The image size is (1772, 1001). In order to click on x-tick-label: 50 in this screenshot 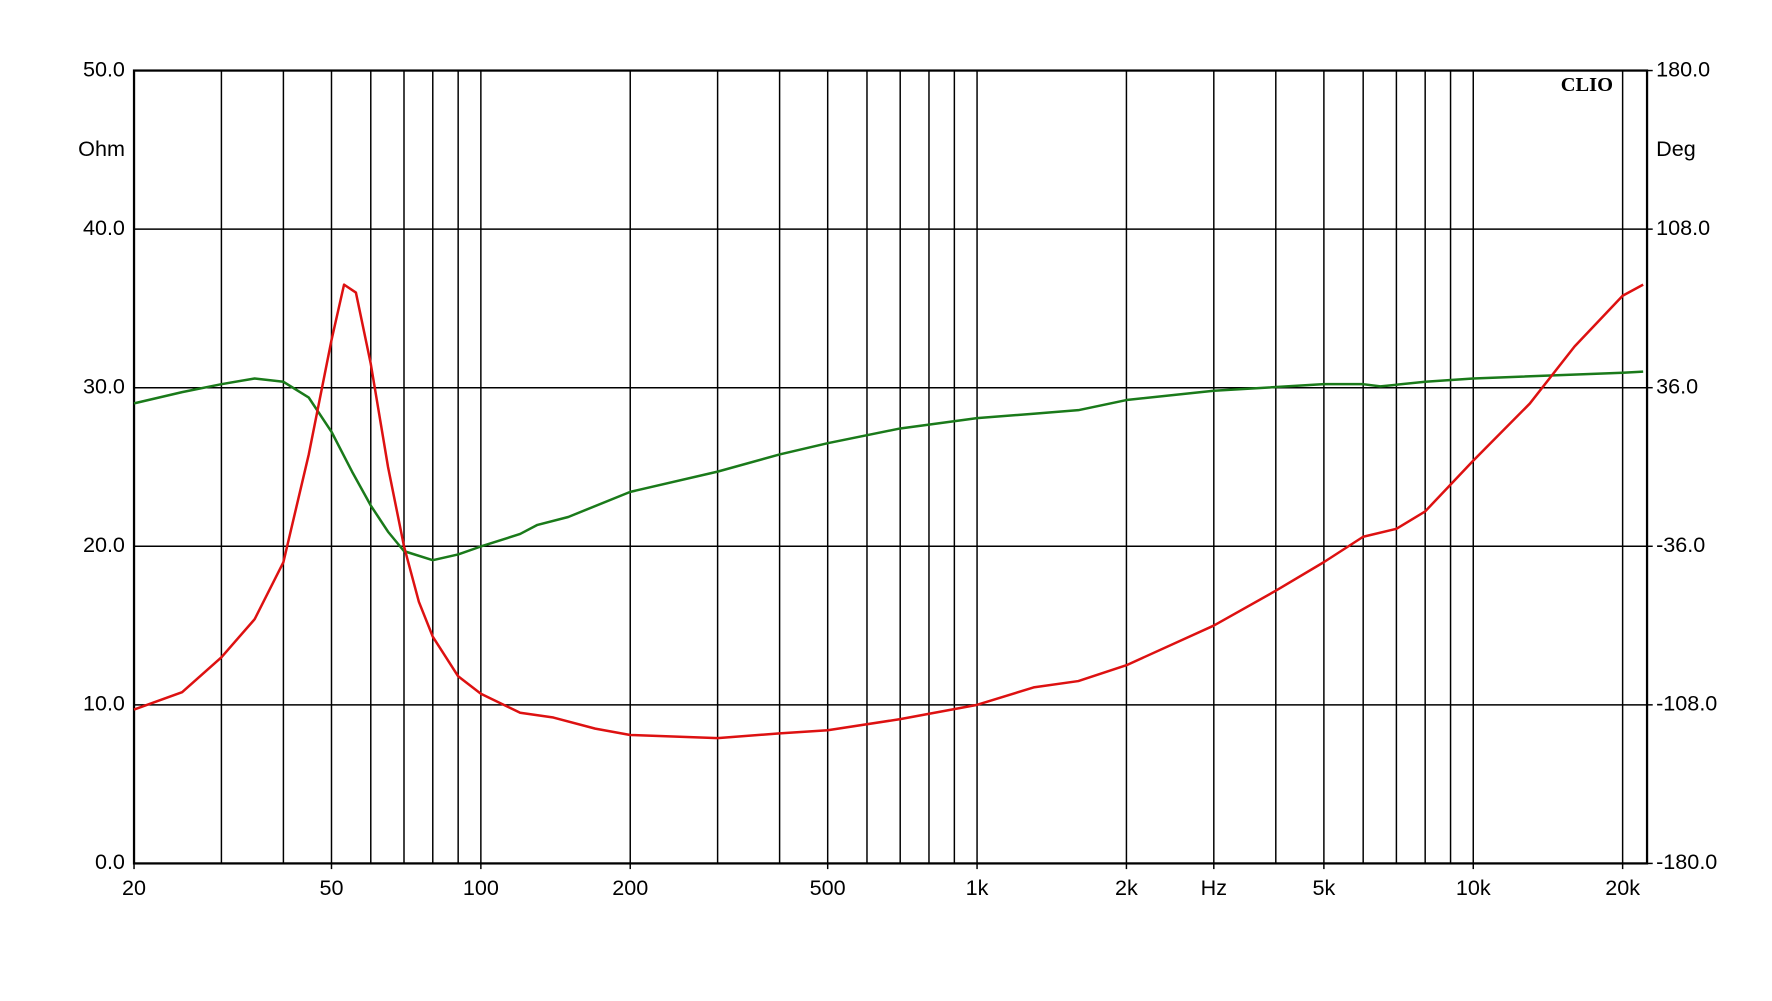, I will do `click(331, 887)`.